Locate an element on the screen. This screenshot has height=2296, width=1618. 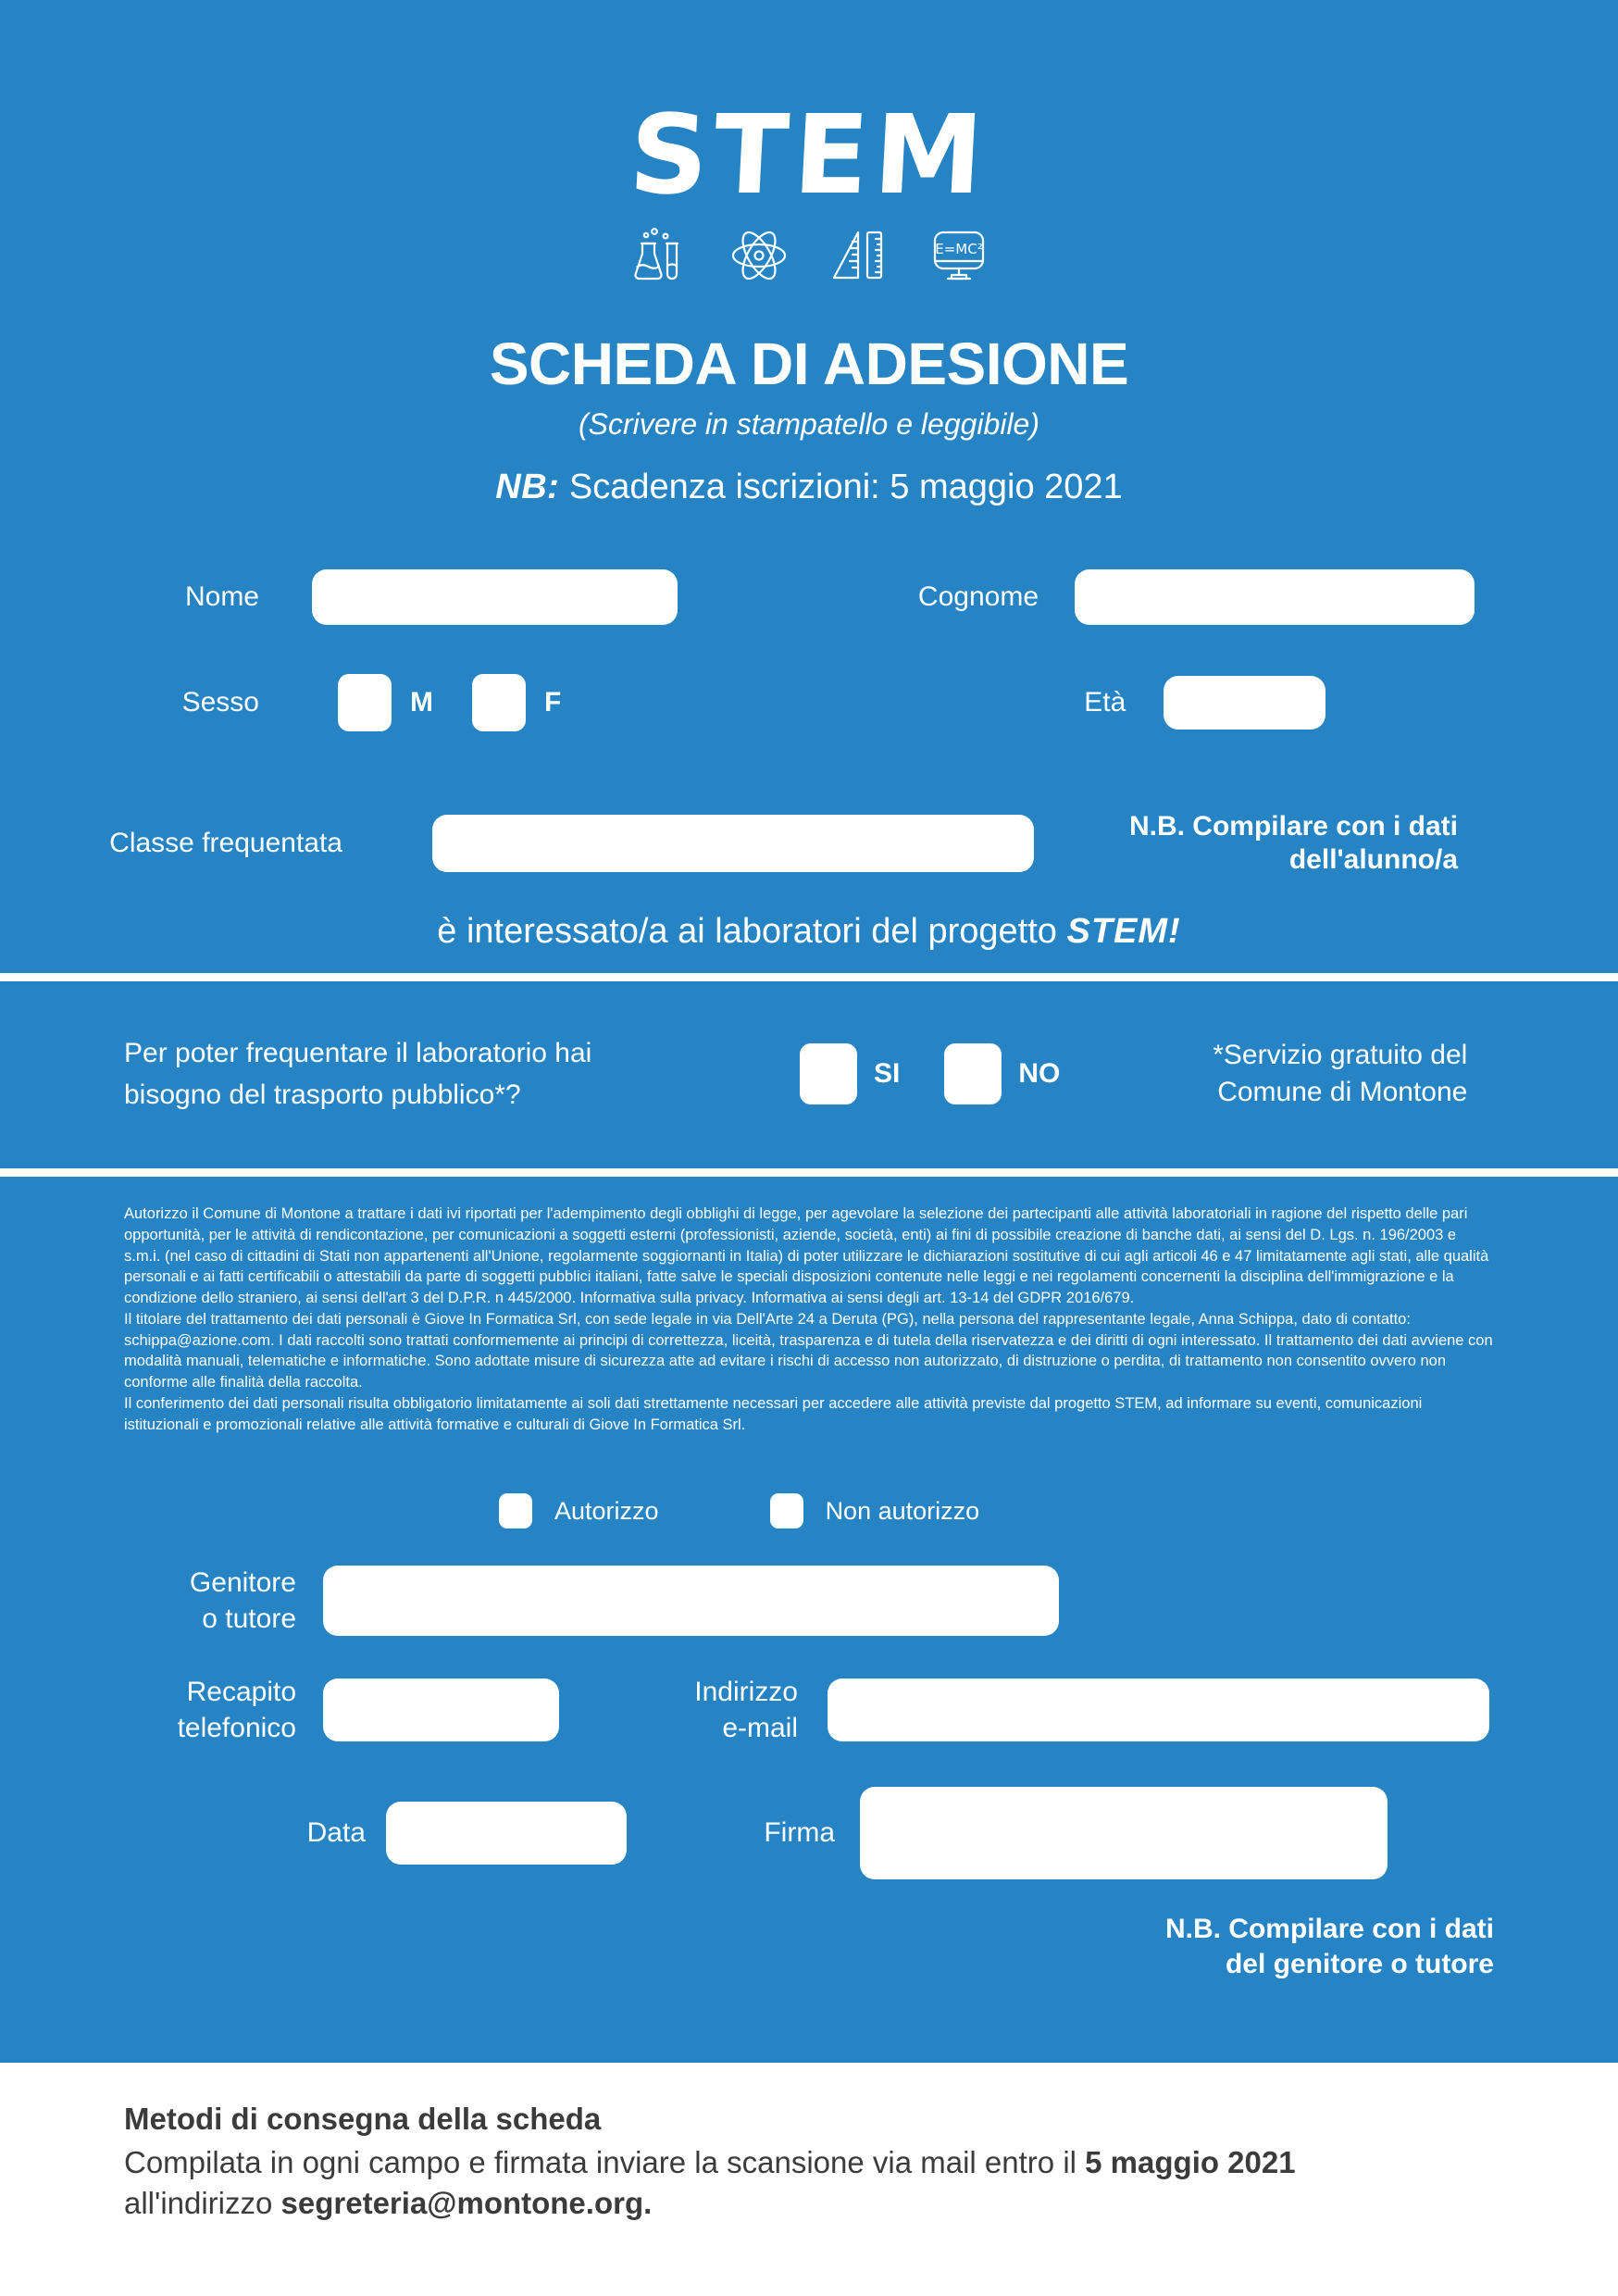
cognome-input is located at coordinates (1275, 597).